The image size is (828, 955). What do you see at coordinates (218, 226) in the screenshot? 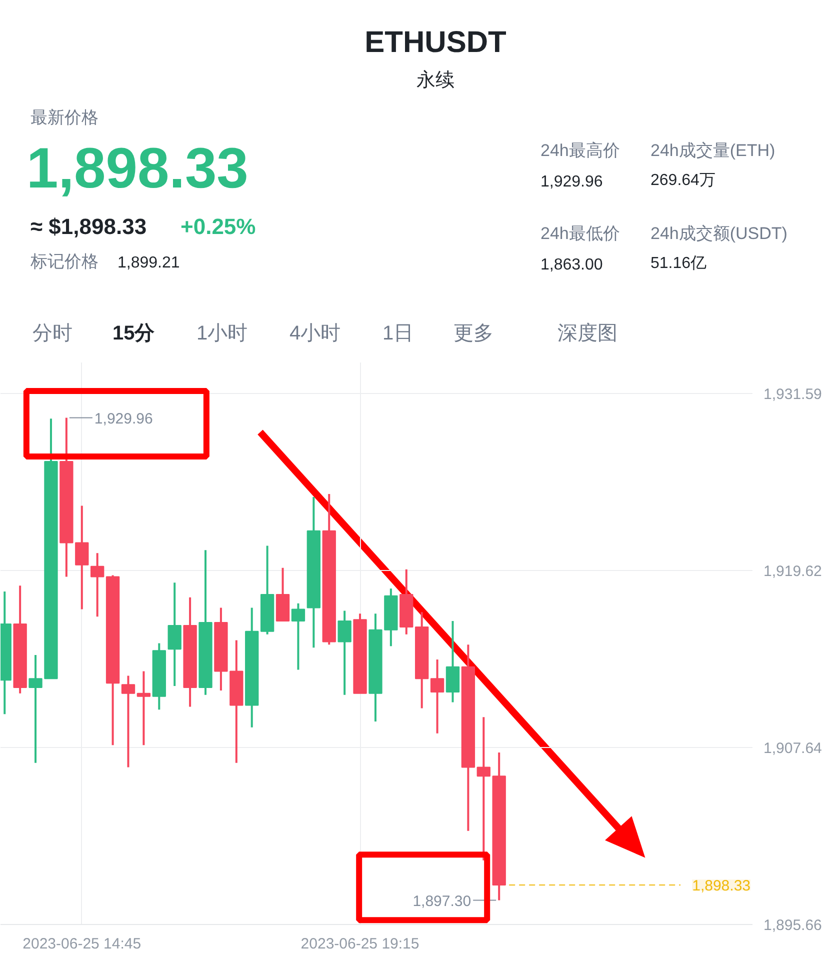
I see `text: +0.25%` at bounding box center [218, 226].